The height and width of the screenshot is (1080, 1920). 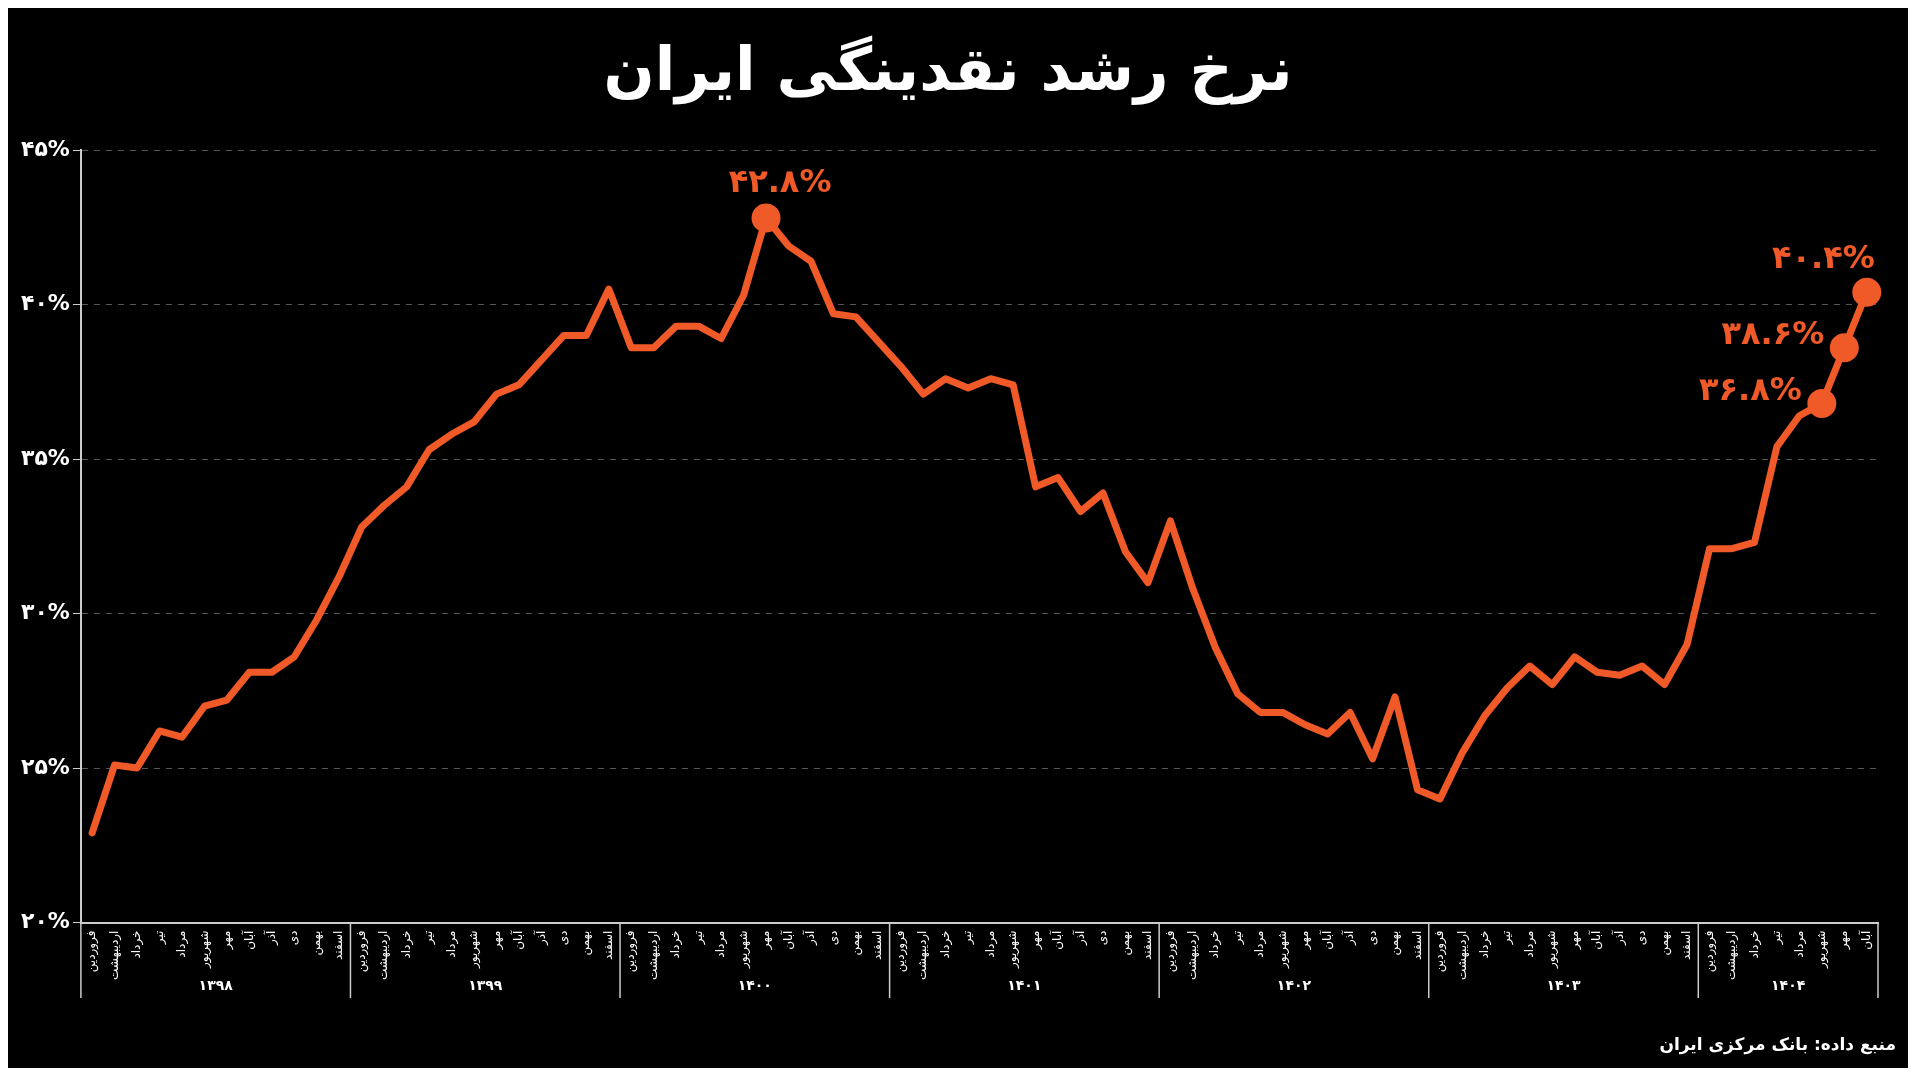 What do you see at coordinates (45, 921) in the screenshot?
I see `y-tick-label: ۲۰%` at bounding box center [45, 921].